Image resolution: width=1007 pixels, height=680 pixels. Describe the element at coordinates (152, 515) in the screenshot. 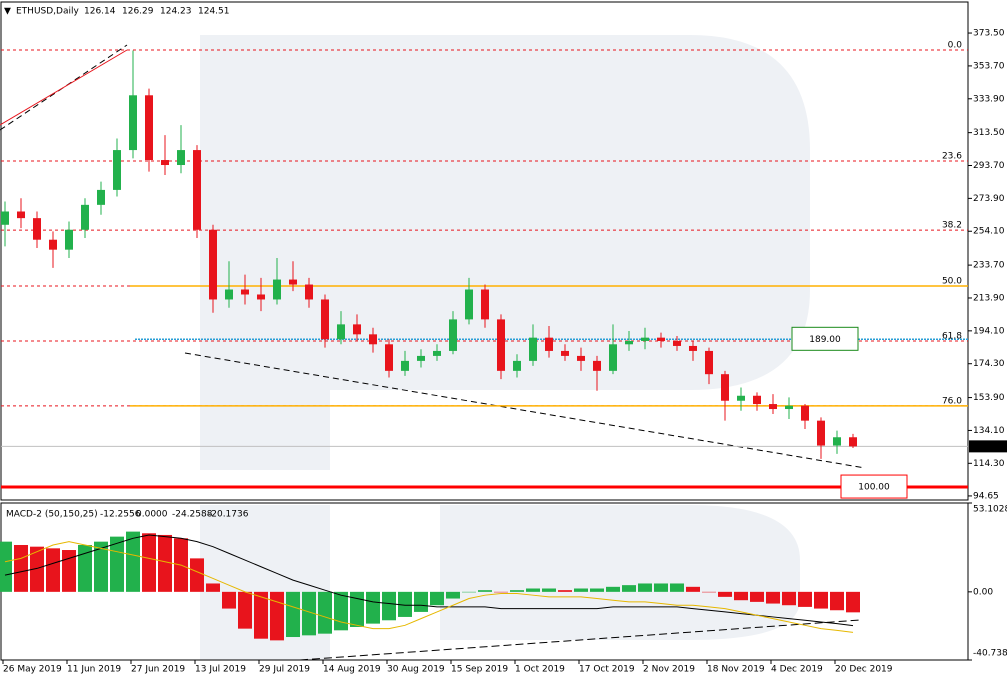

I see `indicator-value: 0.0000` at that location.